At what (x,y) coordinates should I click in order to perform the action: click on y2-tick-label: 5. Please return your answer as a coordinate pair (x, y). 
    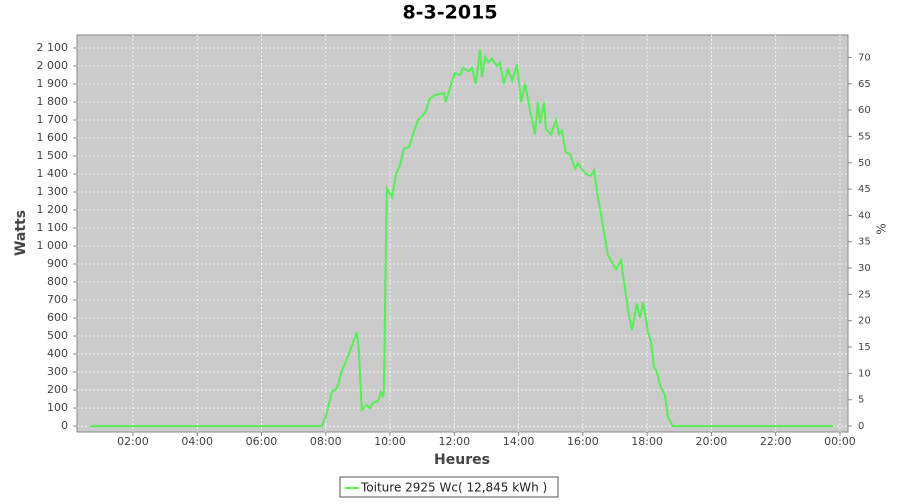
    Looking at the image, I should click on (861, 400).